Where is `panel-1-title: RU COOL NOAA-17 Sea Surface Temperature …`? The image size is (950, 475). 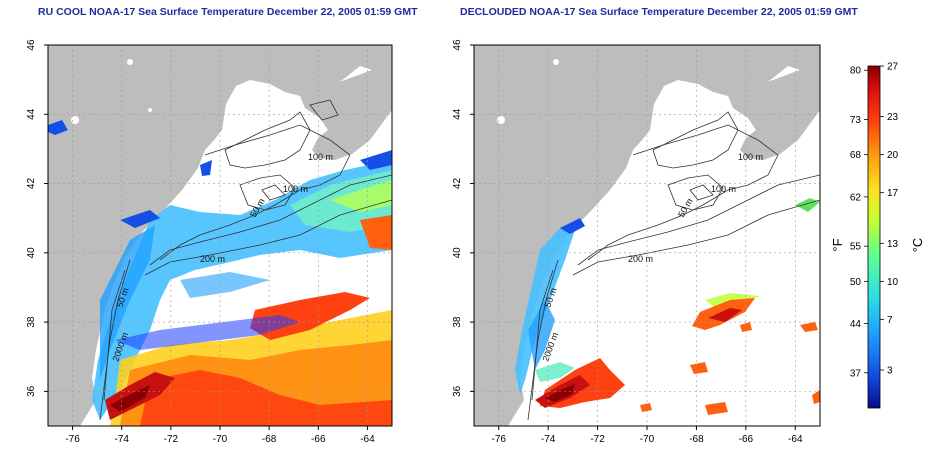
panel-1-title: RU COOL NOAA-17 Sea Surface Temperature … is located at coordinates (228, 12).